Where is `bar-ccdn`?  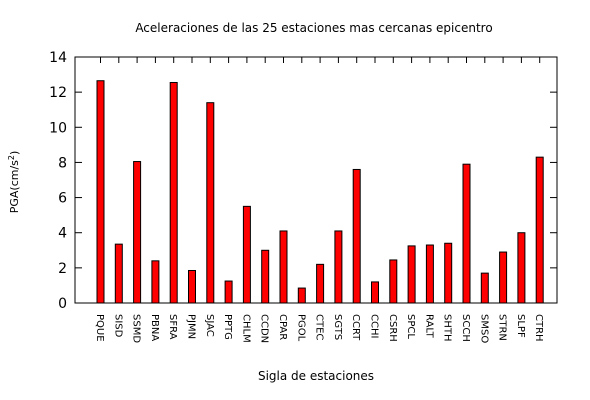
bar-ccdn is located at coordinates (265, 276).